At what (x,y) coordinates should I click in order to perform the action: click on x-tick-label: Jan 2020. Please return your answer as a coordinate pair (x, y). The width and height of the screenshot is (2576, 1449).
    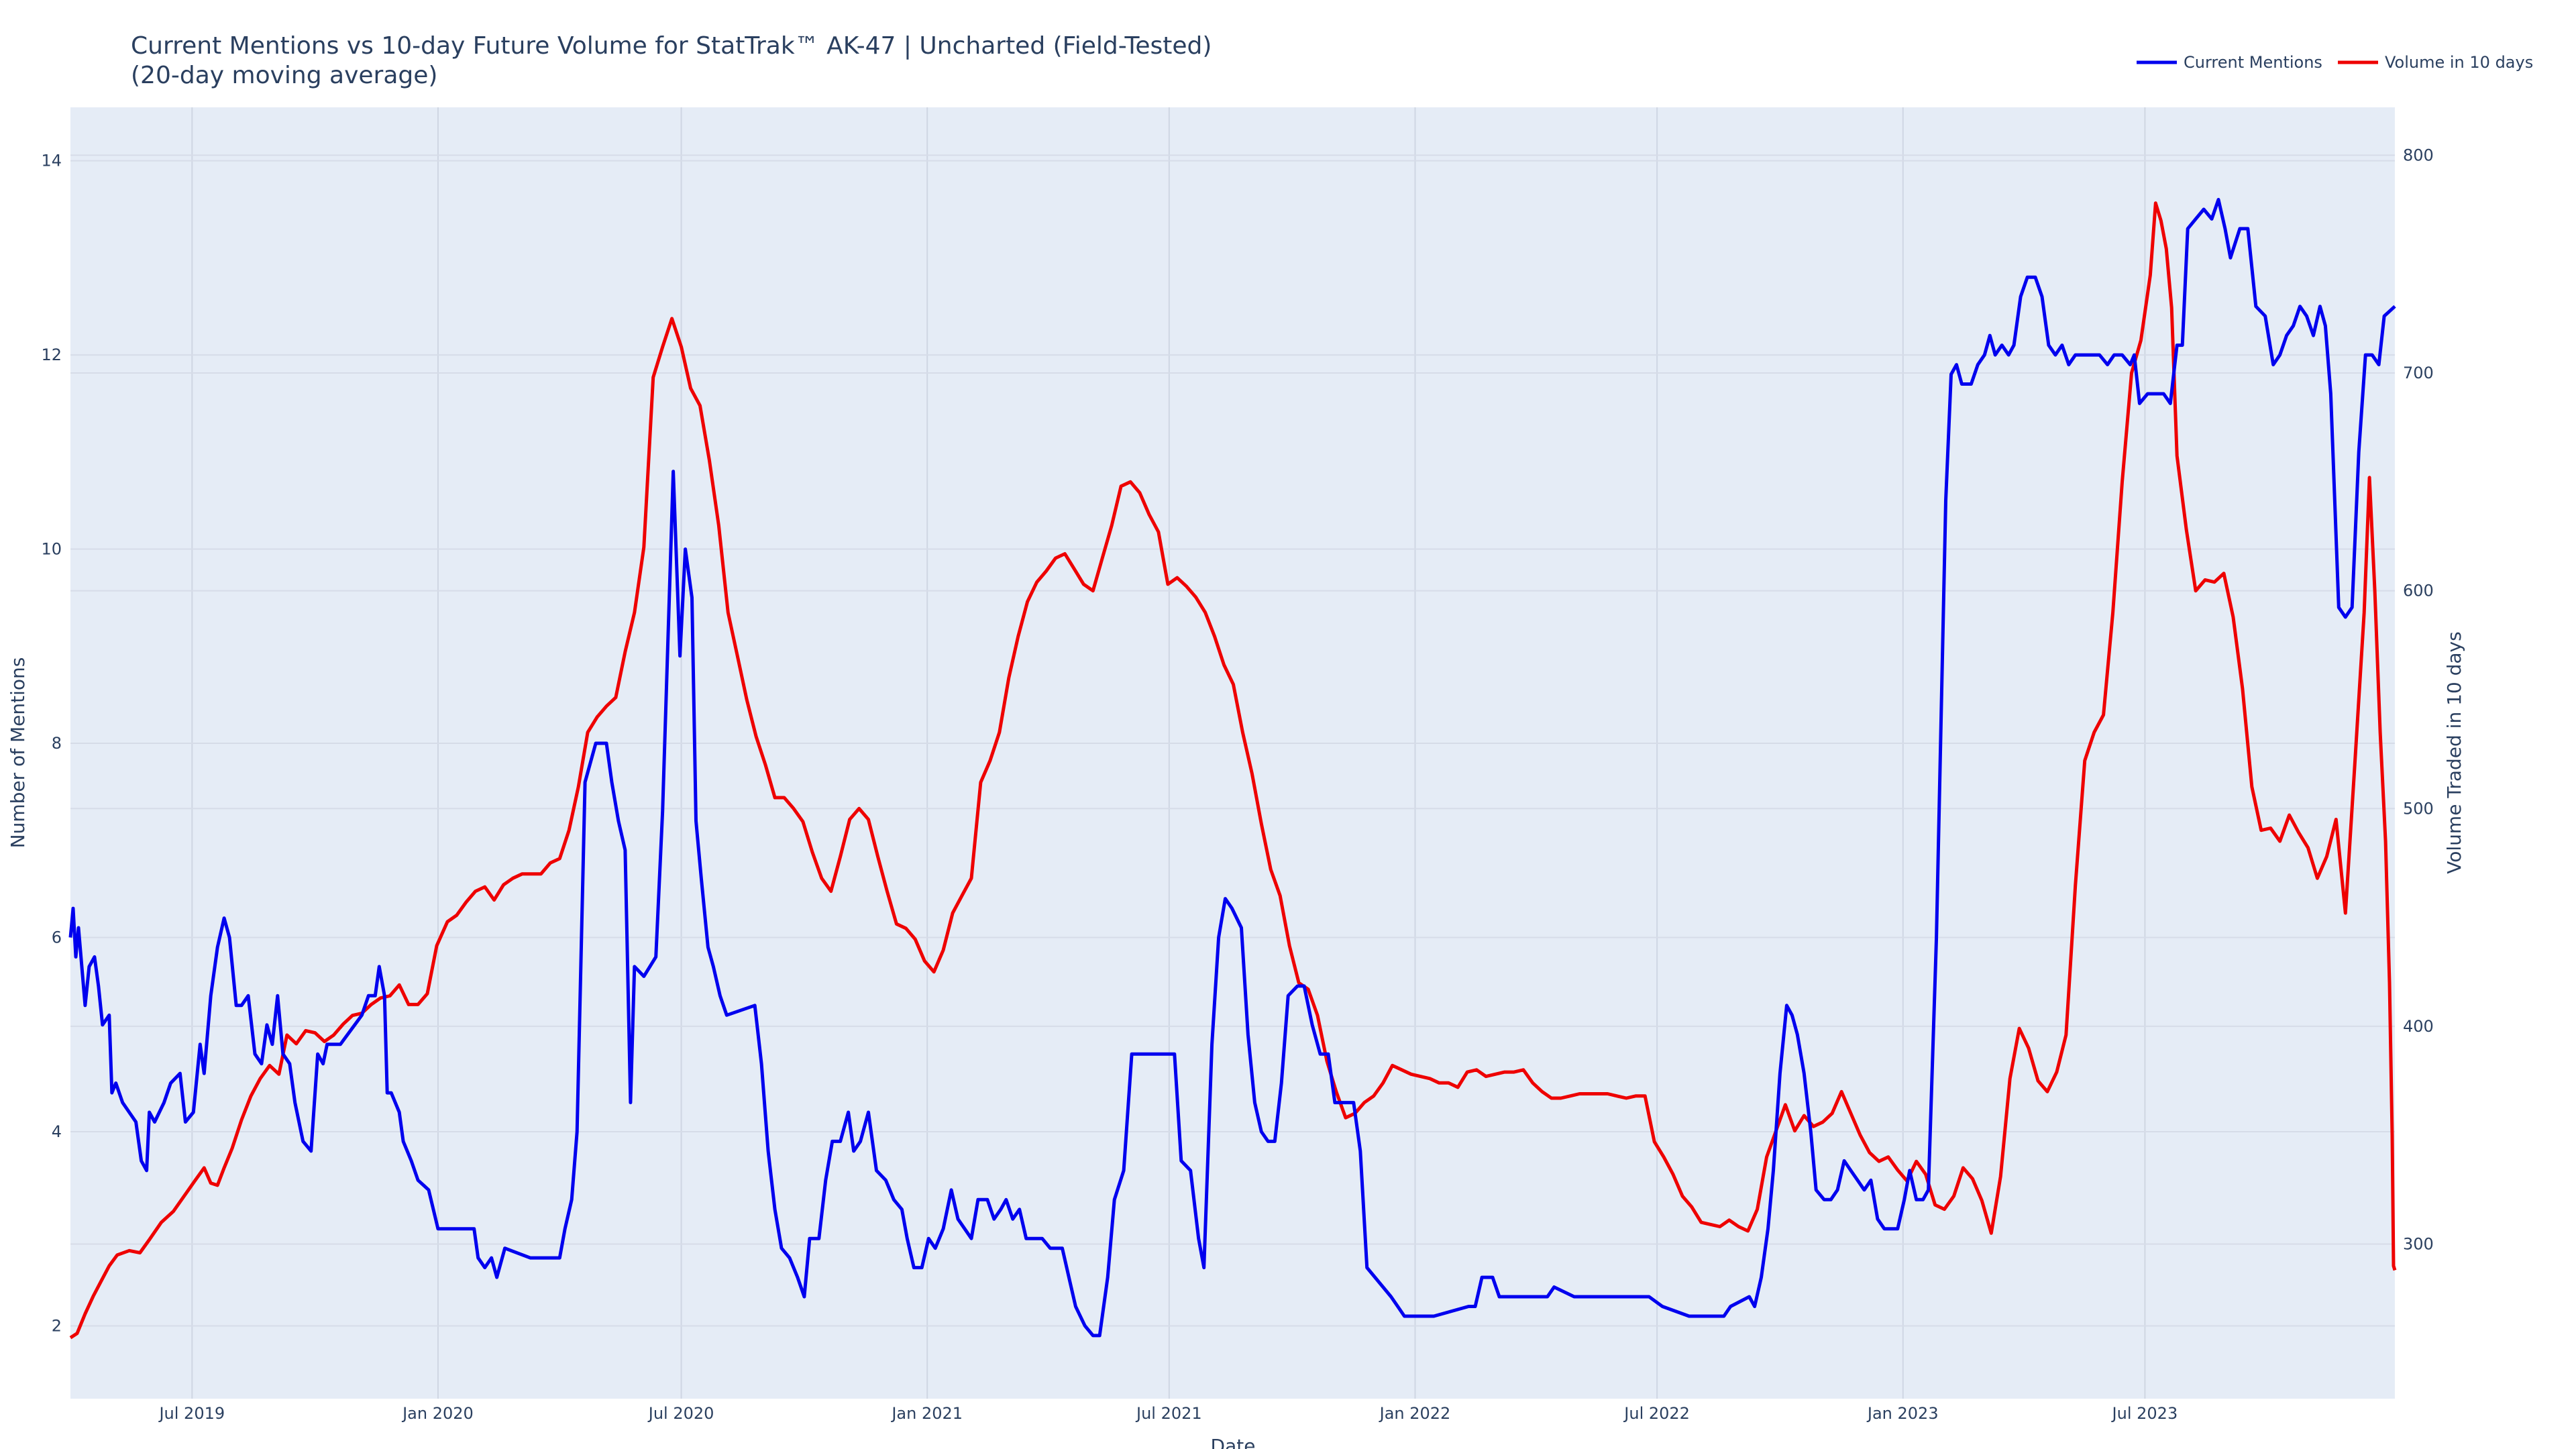
    Looking at the image, I should click on (437, 1413).